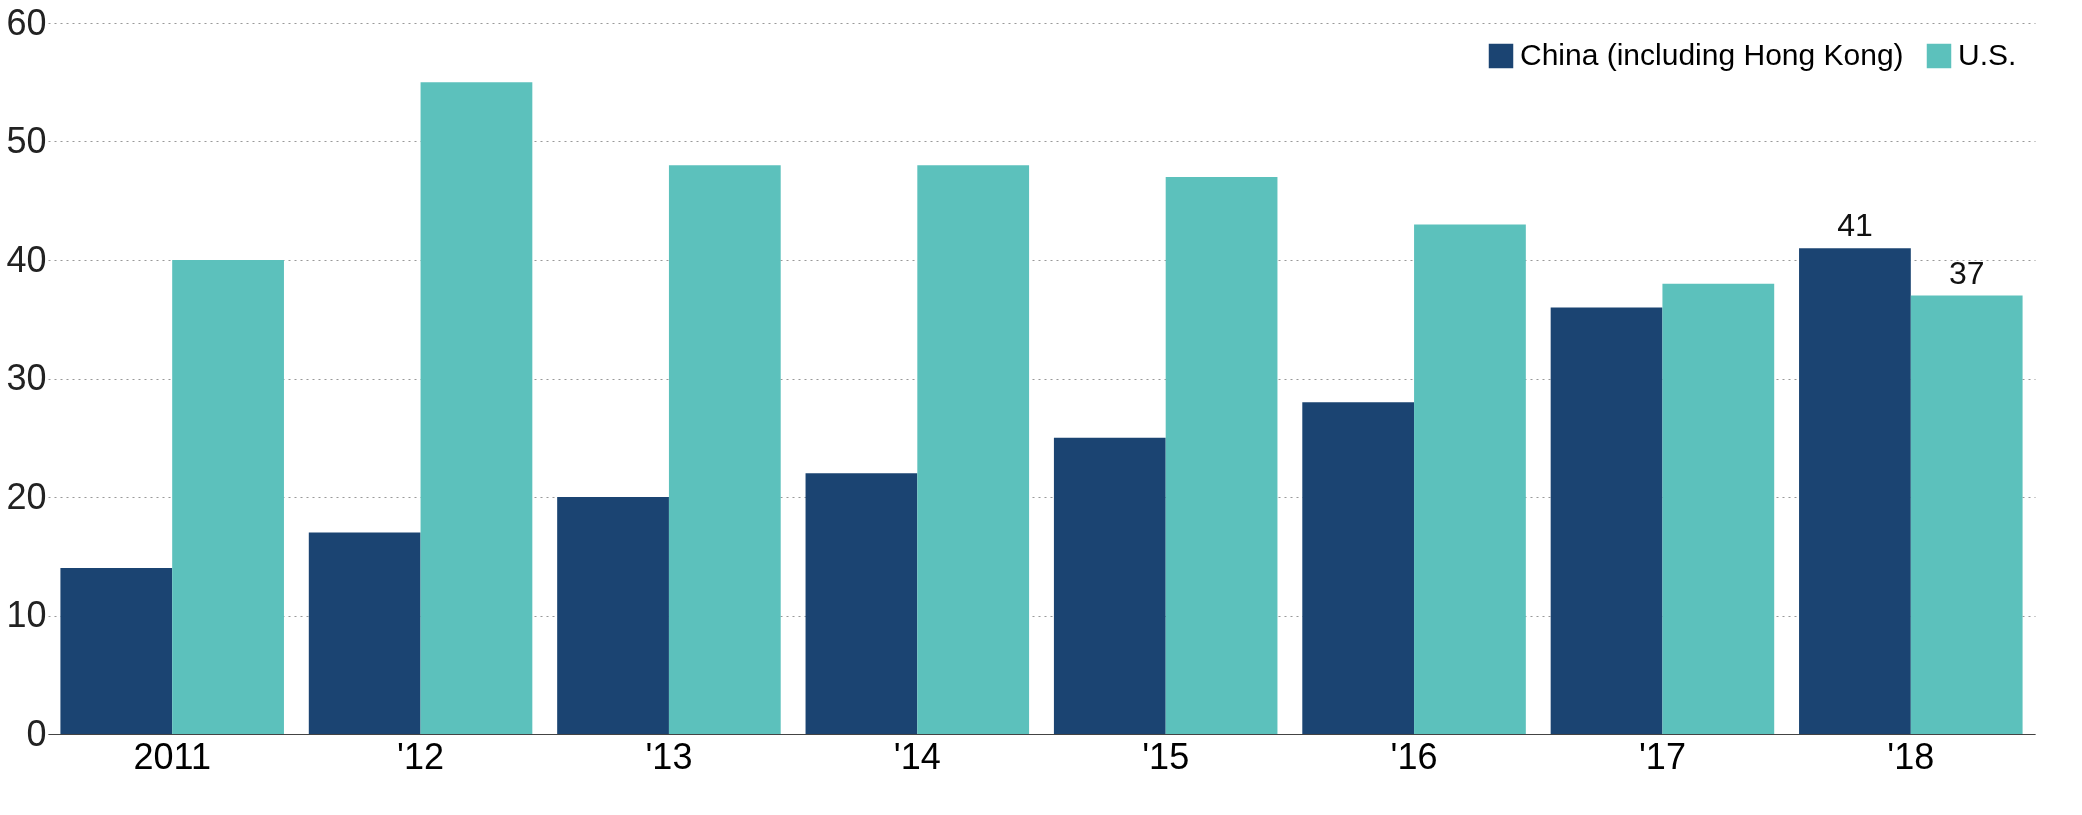 This screenshot has height=815, width=2082. I want to click on y-tick-label: 40, so click(26, 259).